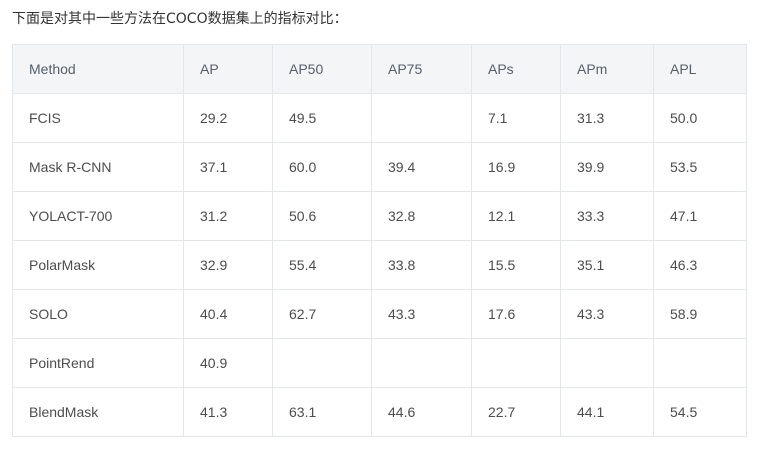 The image size is (769, 449). Describe the element at coordinates (322, 167) in the screenshot. I see `cell-ap50: 60.0` at that location.